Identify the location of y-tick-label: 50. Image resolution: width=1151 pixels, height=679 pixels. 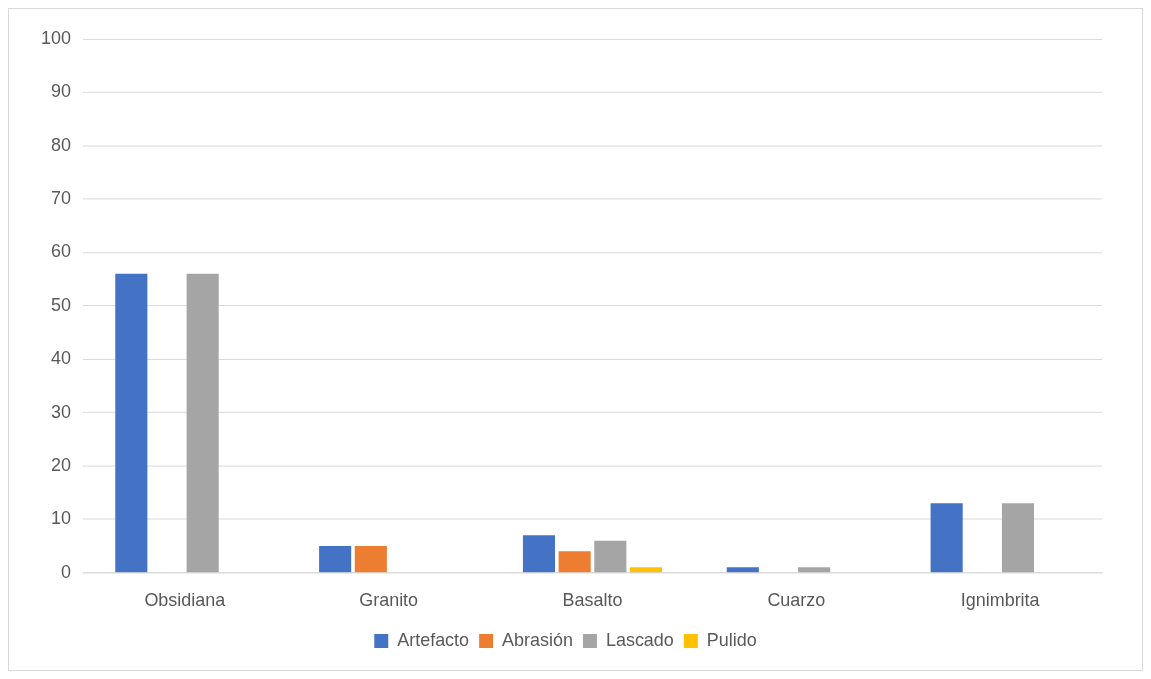
(60, 304).